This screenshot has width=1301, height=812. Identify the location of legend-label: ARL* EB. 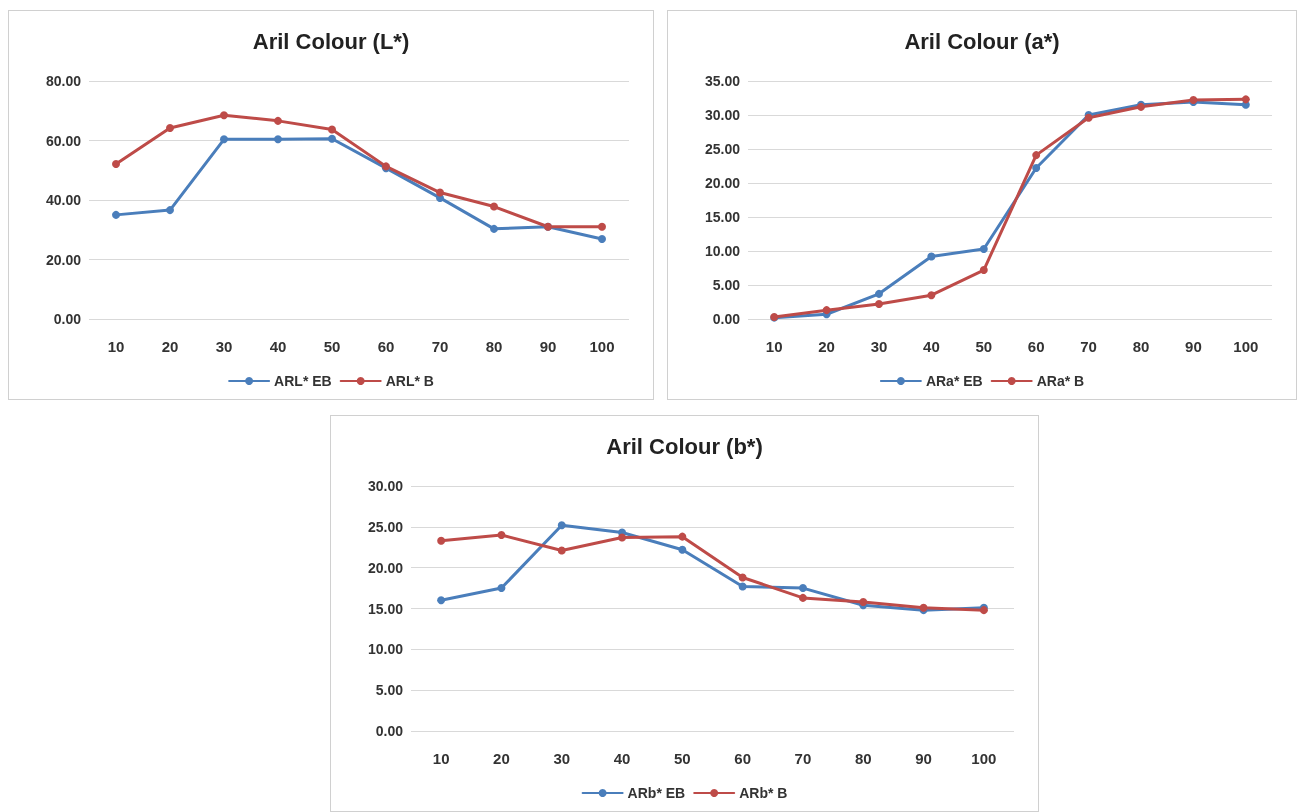
(303, 381).